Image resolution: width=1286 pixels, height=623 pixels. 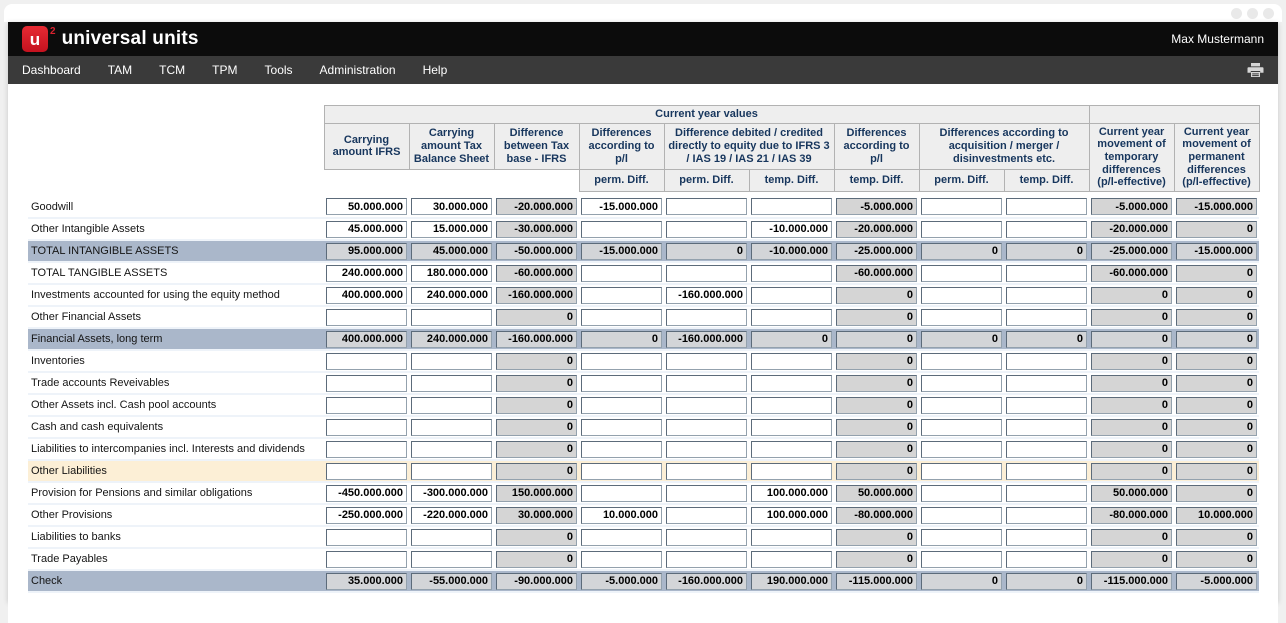 What do you see at coordinates (120, 70) in the screenshot?
I see `nav-item-tam: TAM` at bounding box center [120, 70].